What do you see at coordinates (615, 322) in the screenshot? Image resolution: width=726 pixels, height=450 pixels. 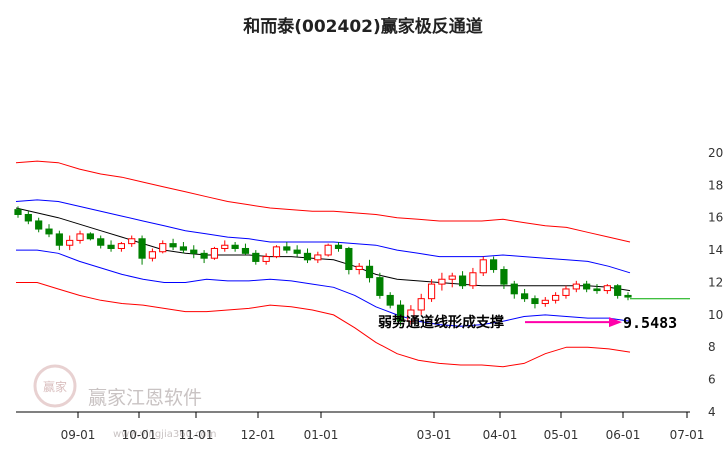 I see `annotation-arrow-head-icon` at bounding box center [615, 322].